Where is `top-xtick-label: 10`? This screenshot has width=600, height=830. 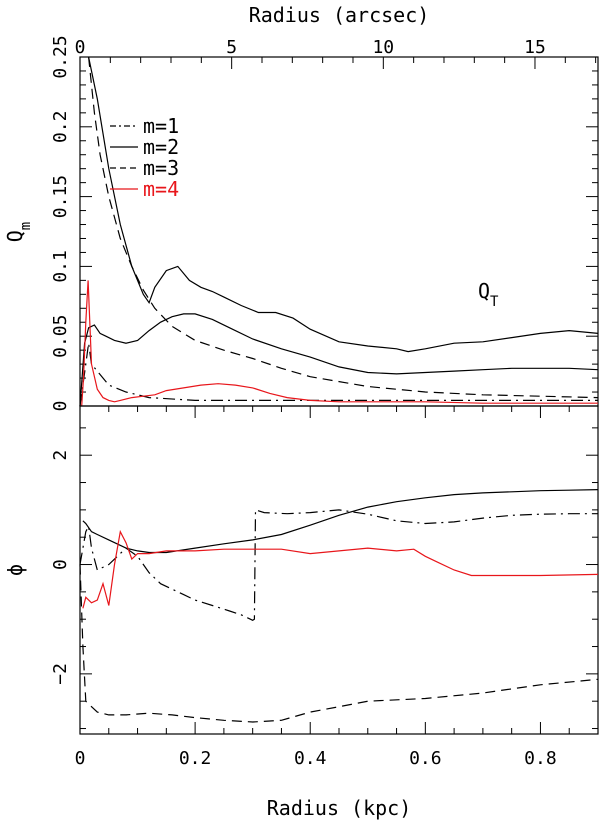 top-xtick-label: 10 is located at coordinates (383, 47).